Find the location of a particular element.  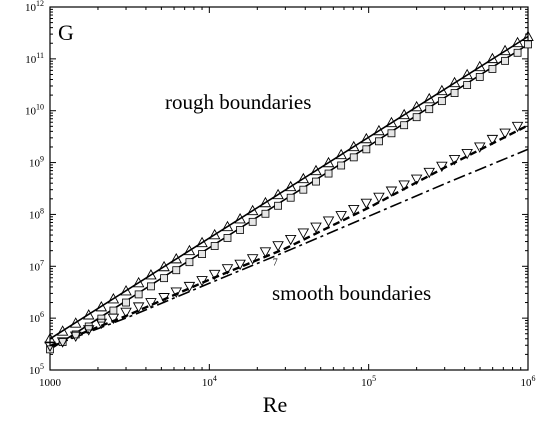

point-label: 7 is located at coordinates (275, 262).